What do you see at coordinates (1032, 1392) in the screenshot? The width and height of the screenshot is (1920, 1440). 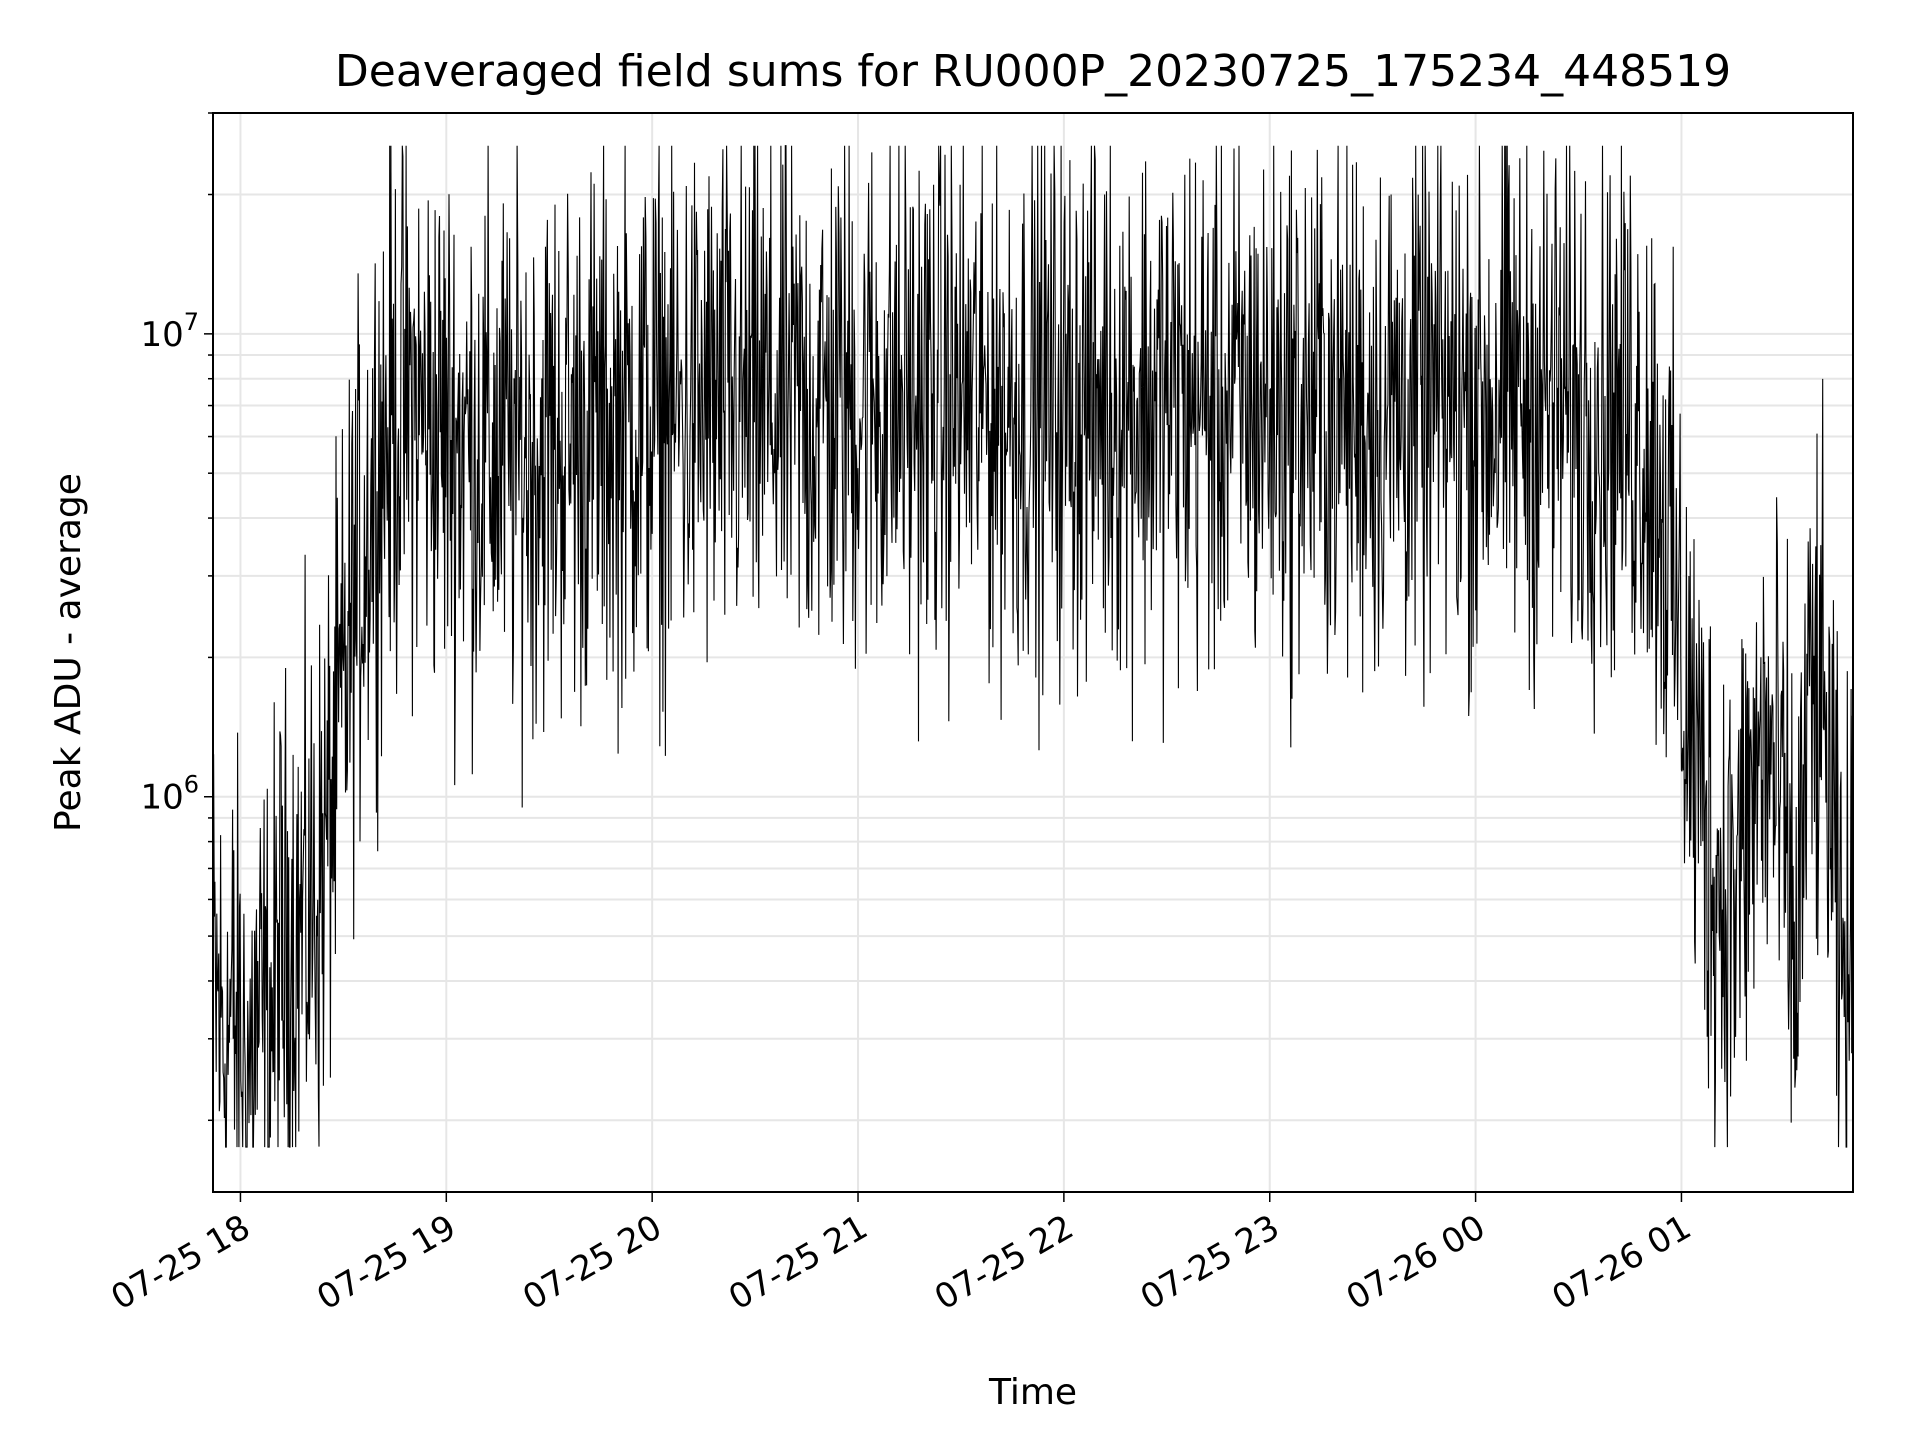 I see `x-axis-label: Time` at bounding box center [1032, 1392].